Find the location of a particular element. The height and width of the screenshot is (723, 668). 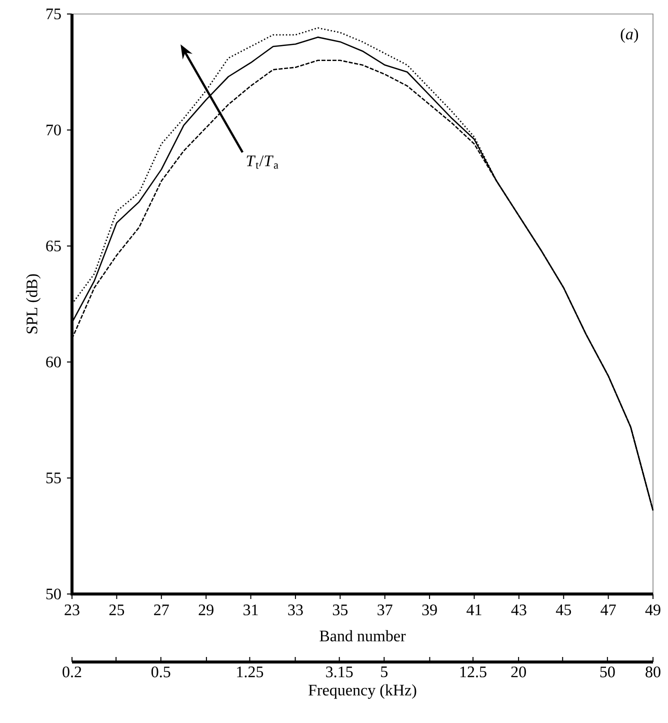

annotation: T$_{t}$/T$_{a}$ is located at coordinates (262, 162).